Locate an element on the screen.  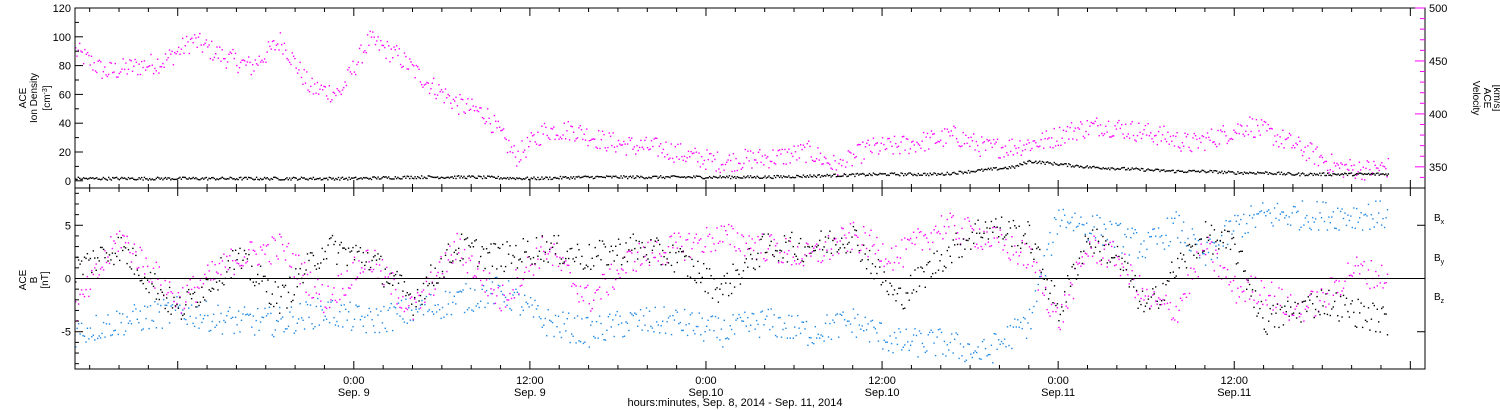
b-tick-label: 5 is located at coordinates (68, 226).